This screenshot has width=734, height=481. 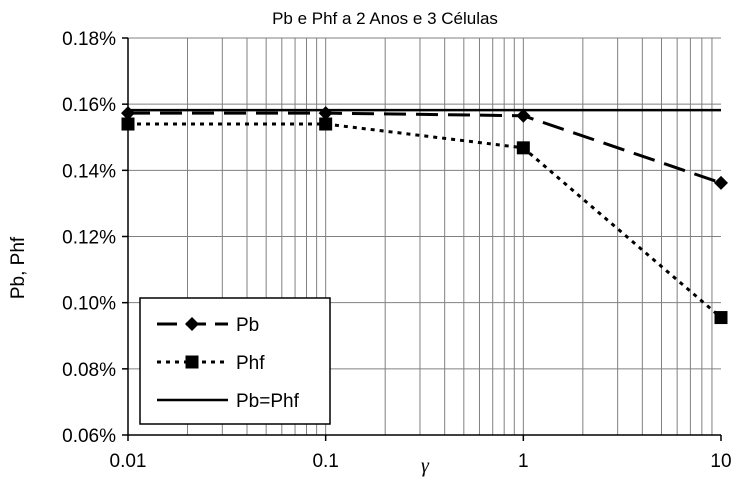 I want to click on series-line-pb, so click(x=425, y=148).